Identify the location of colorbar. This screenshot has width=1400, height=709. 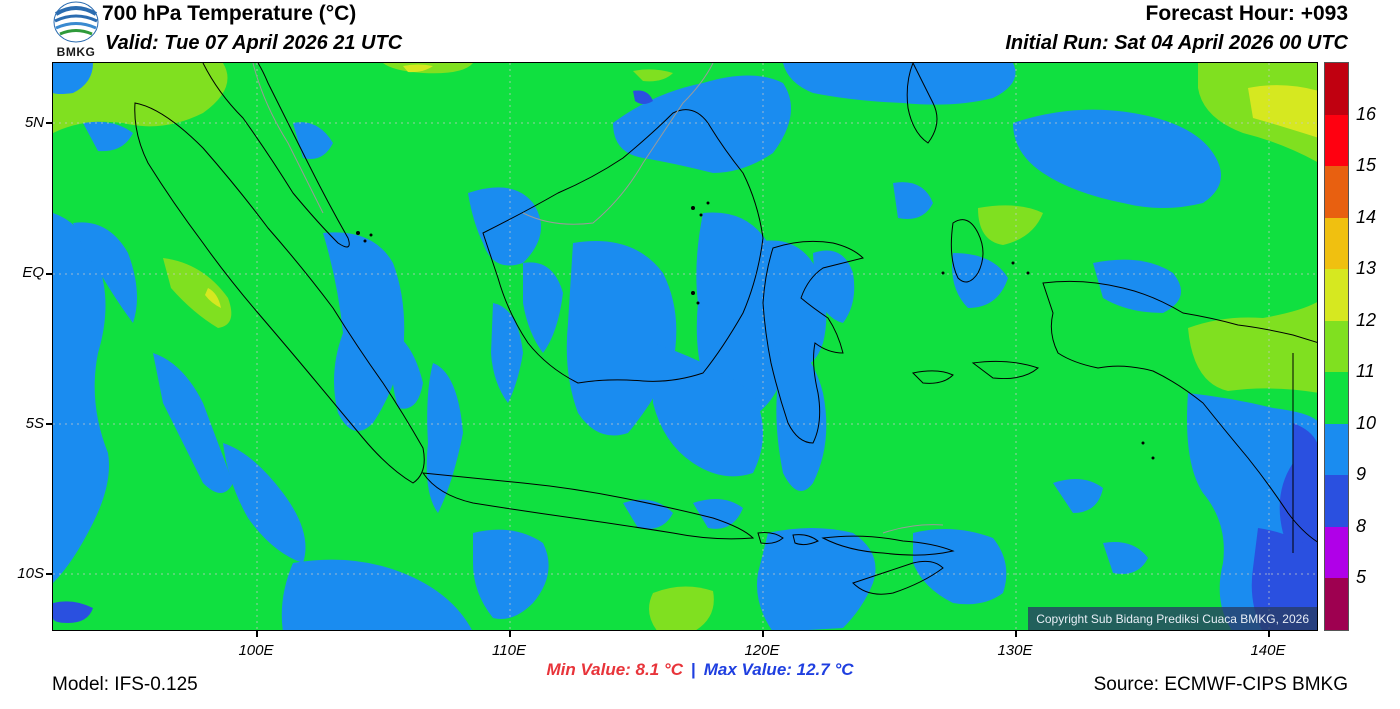
(1336, 346).